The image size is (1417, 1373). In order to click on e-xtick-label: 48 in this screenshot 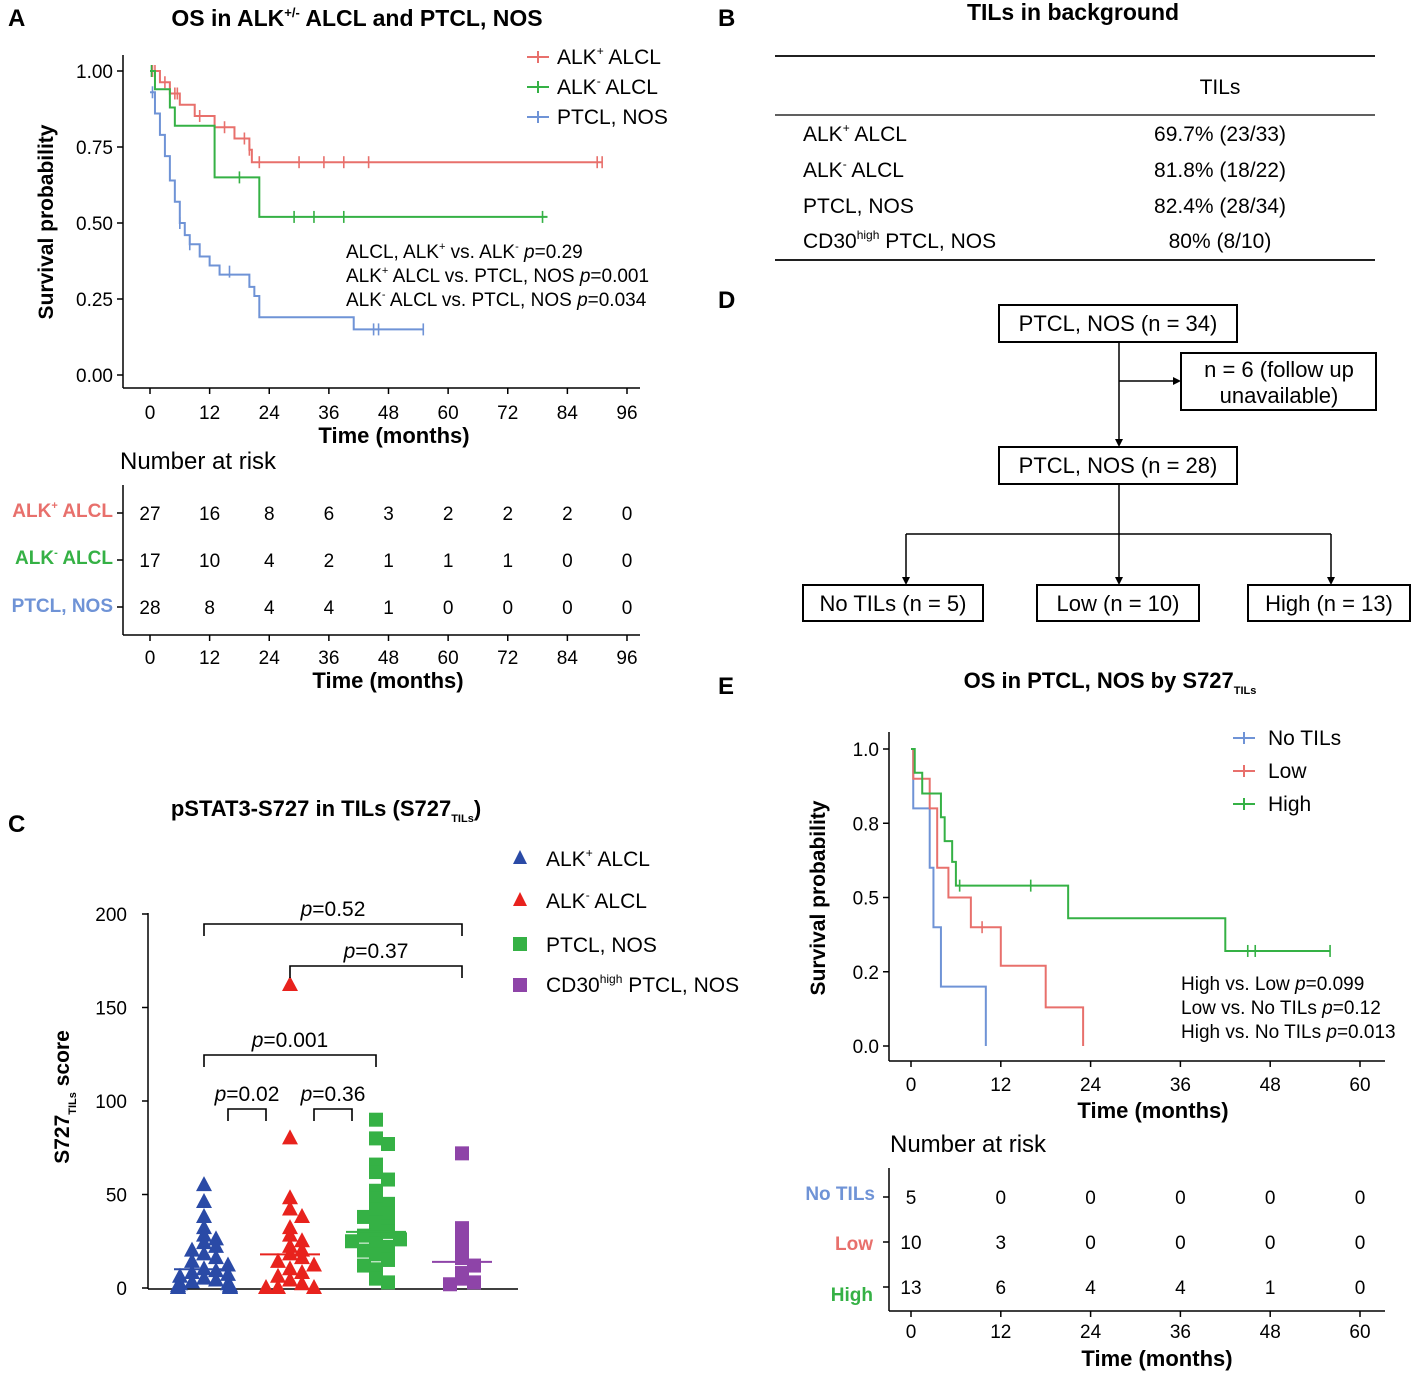, I will do `click(1270, 1085)`.